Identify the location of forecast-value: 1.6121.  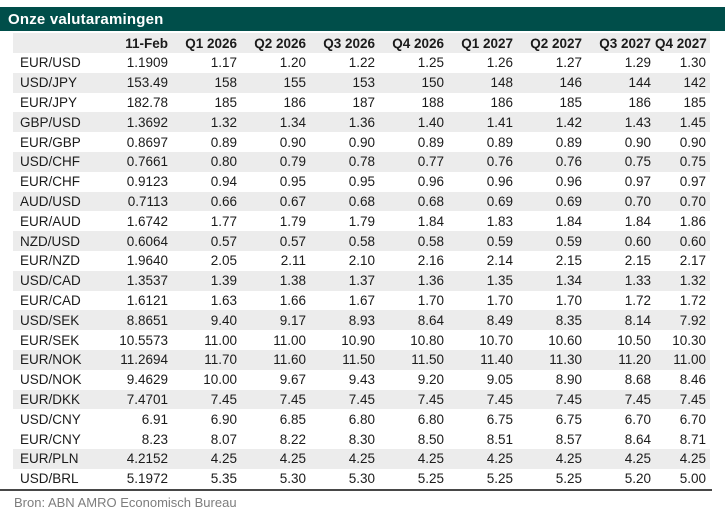
(147, 300).